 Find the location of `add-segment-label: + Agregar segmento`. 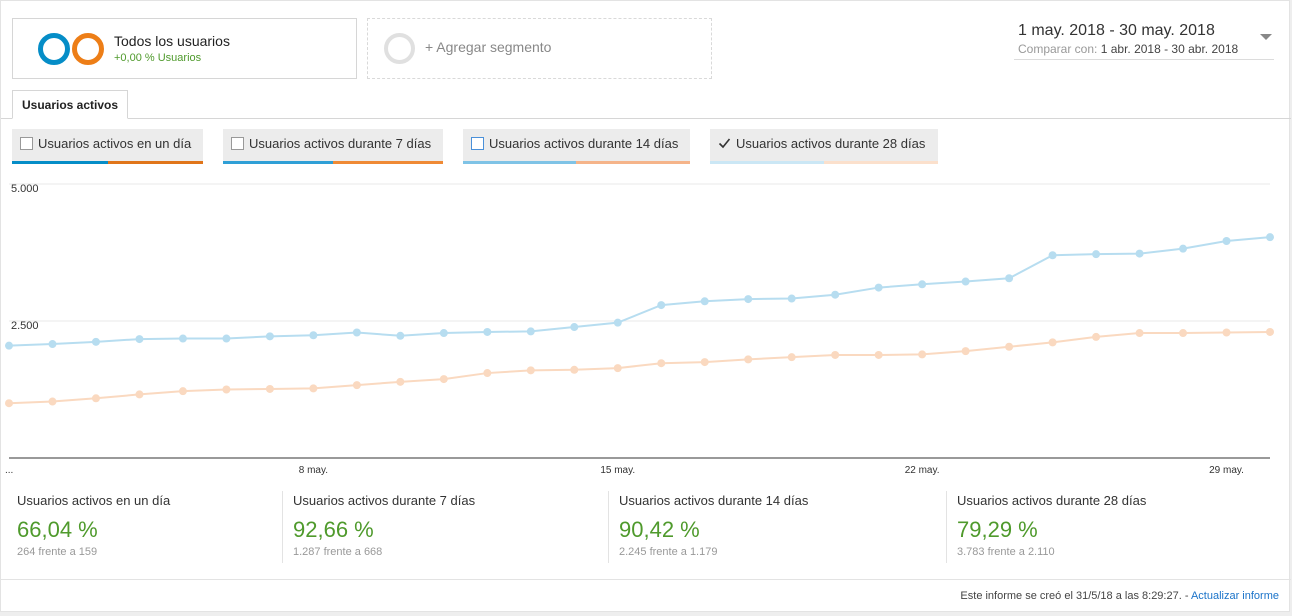

add-segment-label: + Agregar segmento is located at coordinates (488, 47).